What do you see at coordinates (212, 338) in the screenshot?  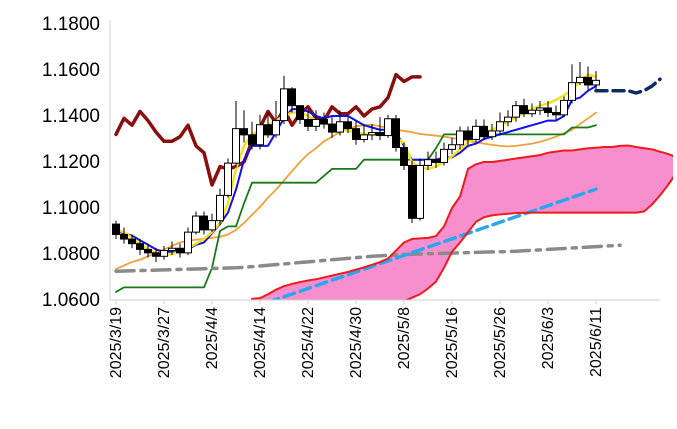 I see `x-tick-label: 2025/4/4` at bounding box center [212, 338].